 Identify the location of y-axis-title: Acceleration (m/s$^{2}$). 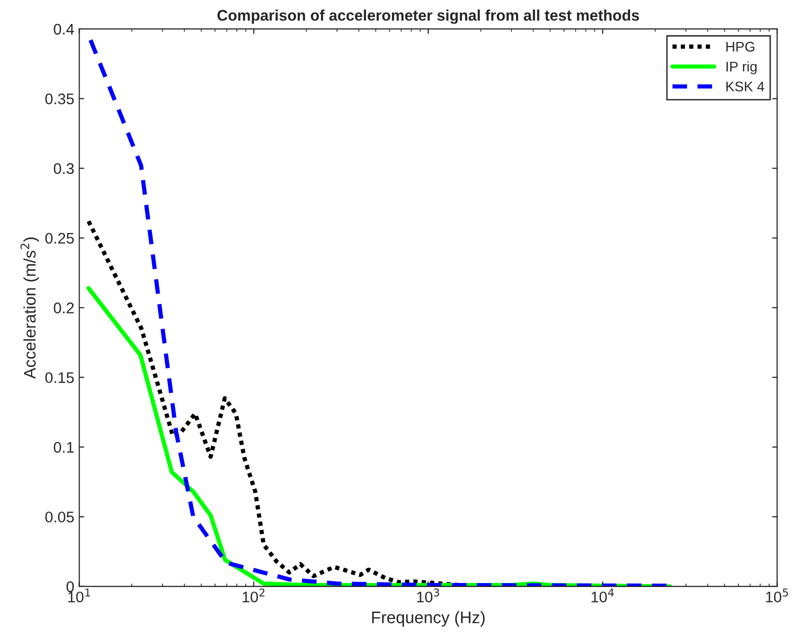
(29, 308).